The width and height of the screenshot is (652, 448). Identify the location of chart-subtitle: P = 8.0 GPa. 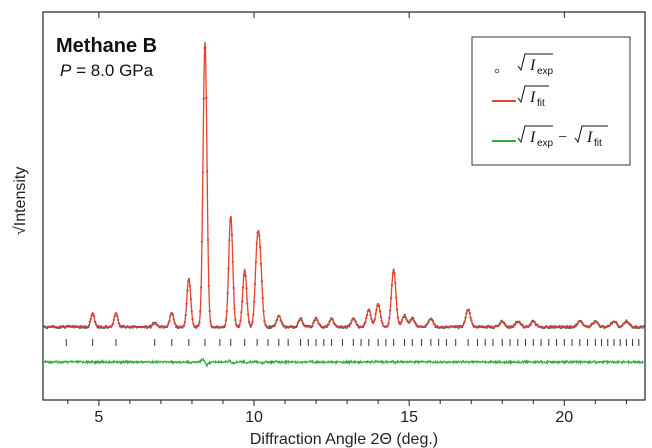
(107, 70).